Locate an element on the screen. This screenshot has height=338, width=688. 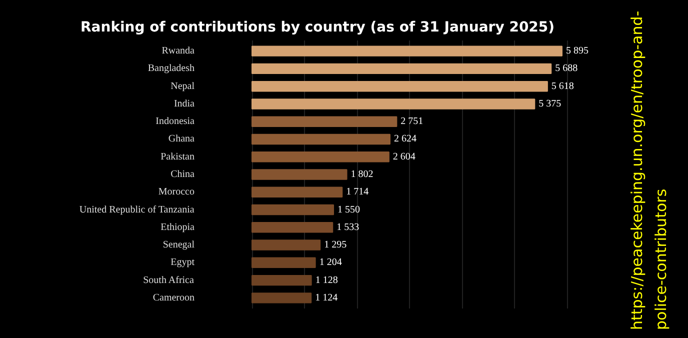
y-tick-label: Ghana is located at coordinates (182, 139).